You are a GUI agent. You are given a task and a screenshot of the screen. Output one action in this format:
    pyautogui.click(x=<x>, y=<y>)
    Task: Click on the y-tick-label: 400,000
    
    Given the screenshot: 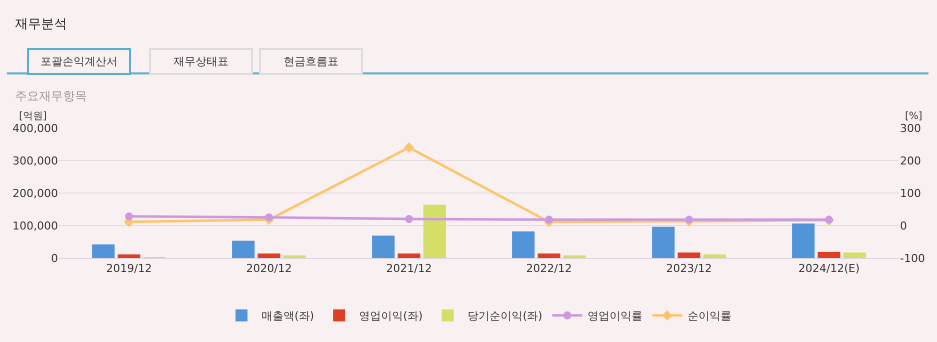 What is the action you would take?
    pyautogui.click(x=35, y=128)
    